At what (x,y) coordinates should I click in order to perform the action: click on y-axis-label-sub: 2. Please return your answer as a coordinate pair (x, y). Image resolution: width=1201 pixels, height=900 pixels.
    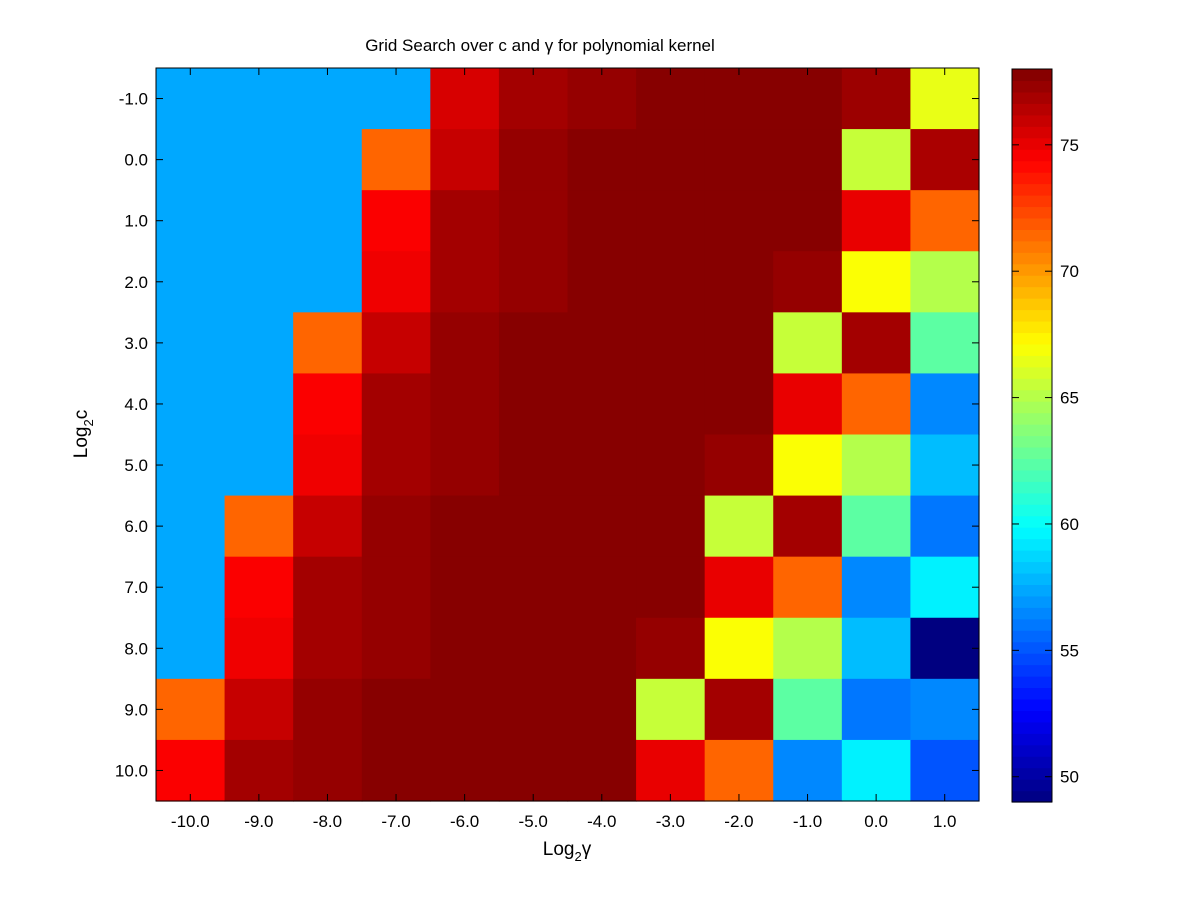
    Looking at the image, I should click on (88, 422).